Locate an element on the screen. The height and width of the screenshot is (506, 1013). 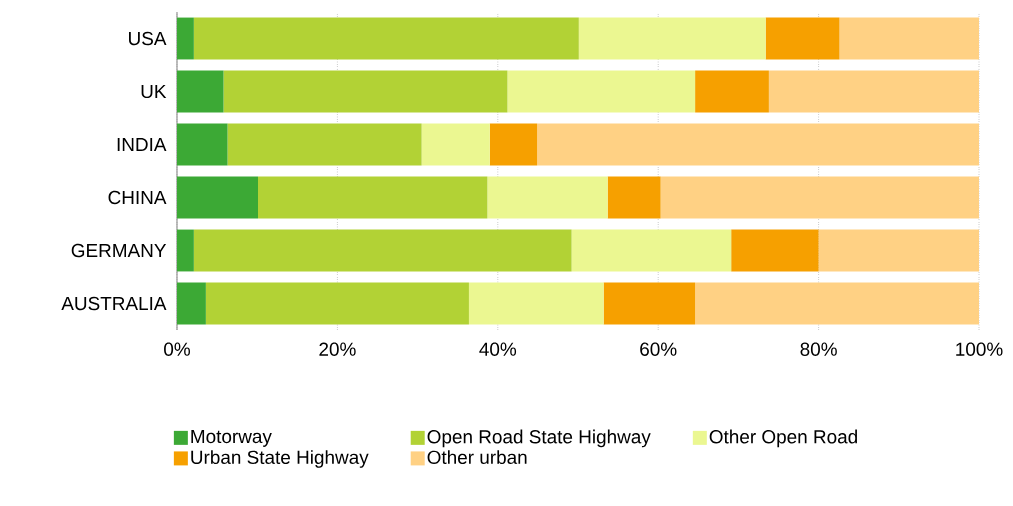
x-tick-label: 80% is located at coordinates (818, 349).